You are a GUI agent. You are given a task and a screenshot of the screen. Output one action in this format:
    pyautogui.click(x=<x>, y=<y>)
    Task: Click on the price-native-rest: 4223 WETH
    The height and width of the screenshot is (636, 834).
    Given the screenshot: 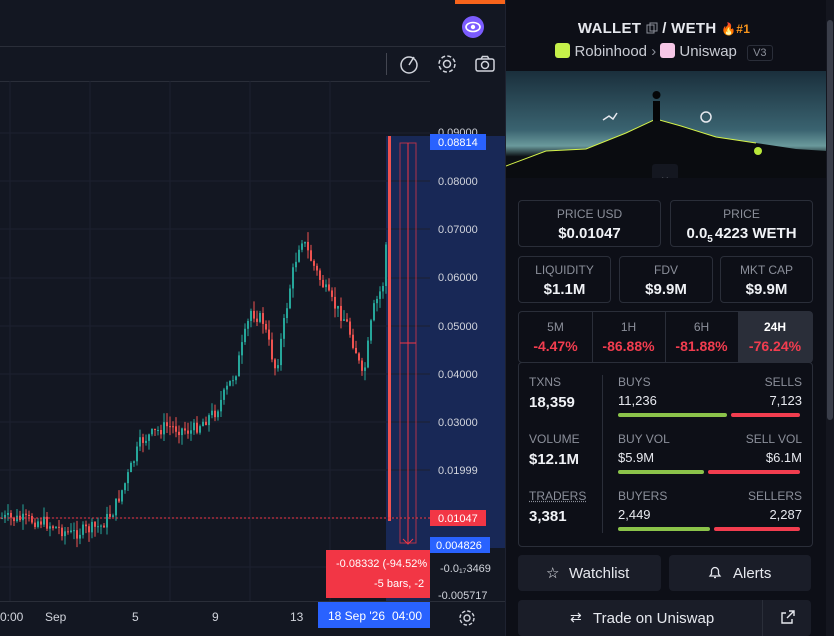 What is the action you would take?
    pyautogui.click(x=755, y=233)
    